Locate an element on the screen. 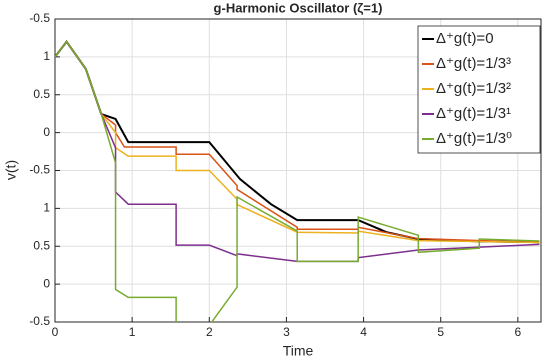  legend-label: Δ⁺g(t)=1/3⁰ is located at coordinates (474, 138).